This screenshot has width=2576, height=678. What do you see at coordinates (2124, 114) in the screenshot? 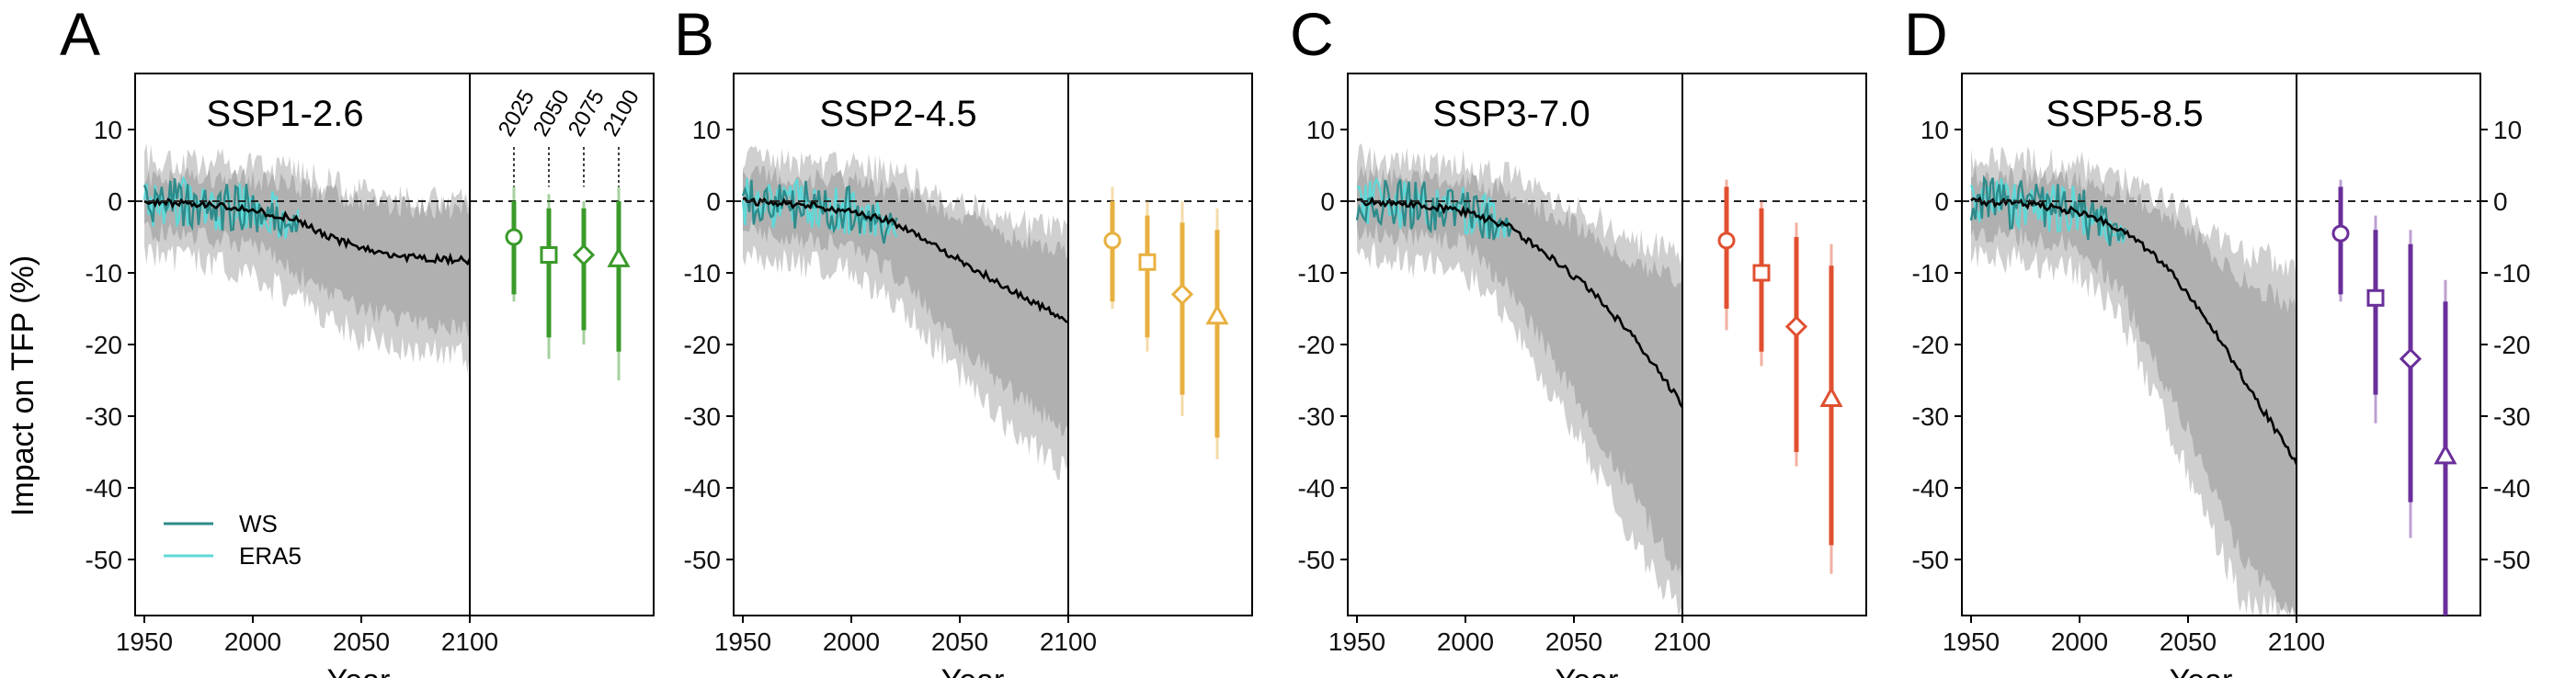
I see `panel-title: SSP5-8.5` at bounding box center [2124, 114].